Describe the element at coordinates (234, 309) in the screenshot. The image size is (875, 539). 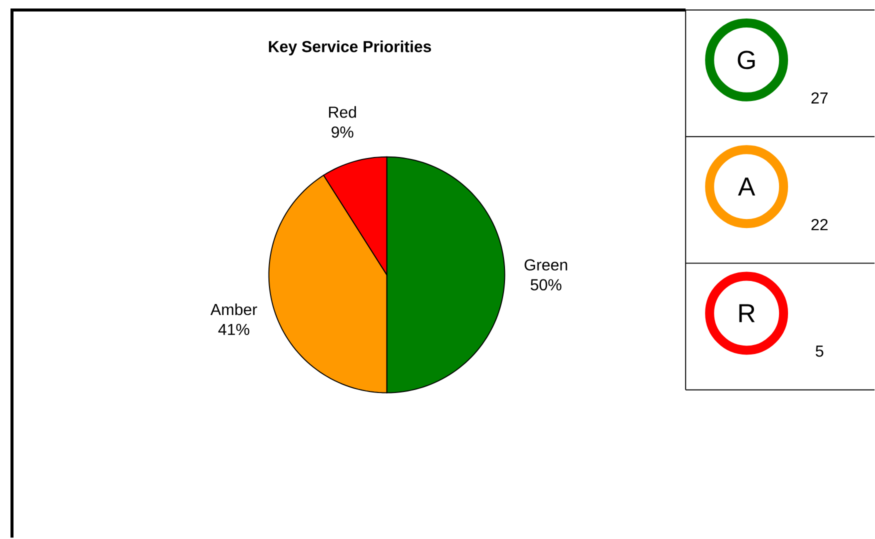
I see `slice-label: Amber` at that location.